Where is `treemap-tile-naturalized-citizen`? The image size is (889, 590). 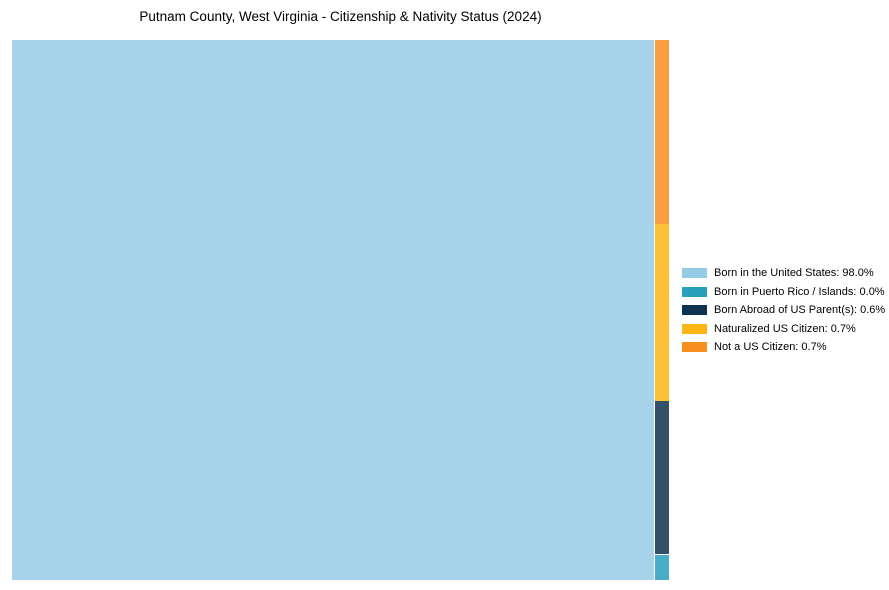
treemap-tile-naturalized-citizen is located at coordinates (662, 312).